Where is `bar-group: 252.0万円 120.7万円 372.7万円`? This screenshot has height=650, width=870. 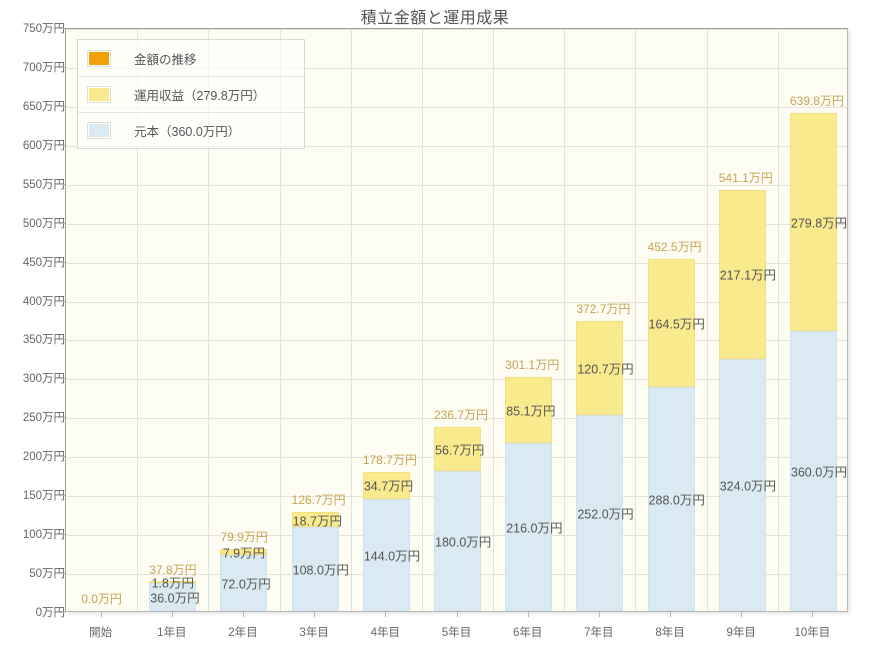
bar-group: 252.0万円 120.7万円 372.7万円 is located at coordinates (605, 320).